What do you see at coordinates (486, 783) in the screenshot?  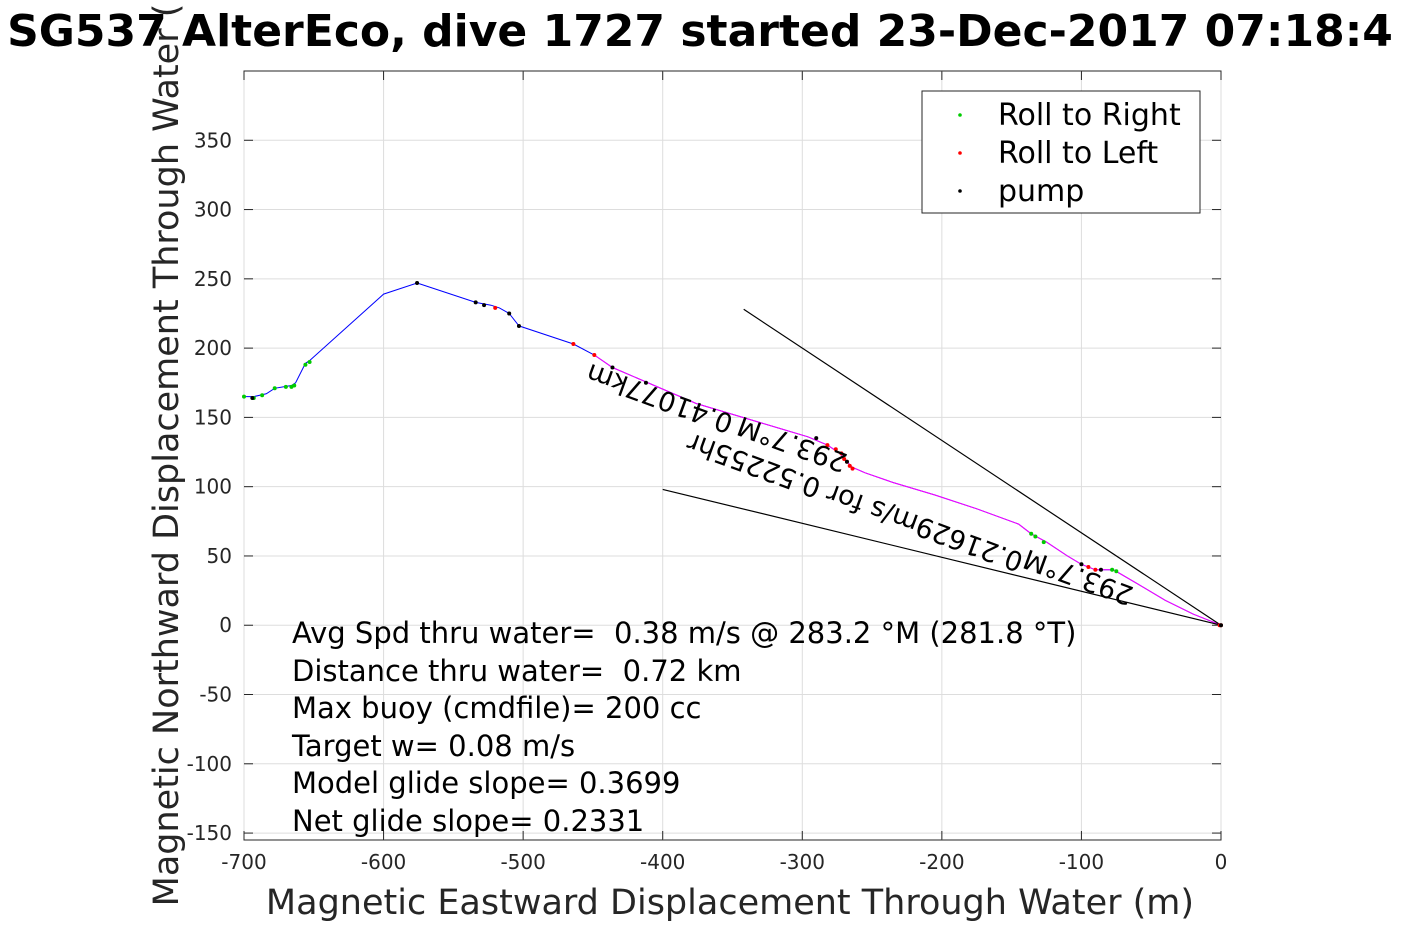 I see `summary-line-model-glide: Model glide slope= 0.3699` at bounding box center [486, 783].